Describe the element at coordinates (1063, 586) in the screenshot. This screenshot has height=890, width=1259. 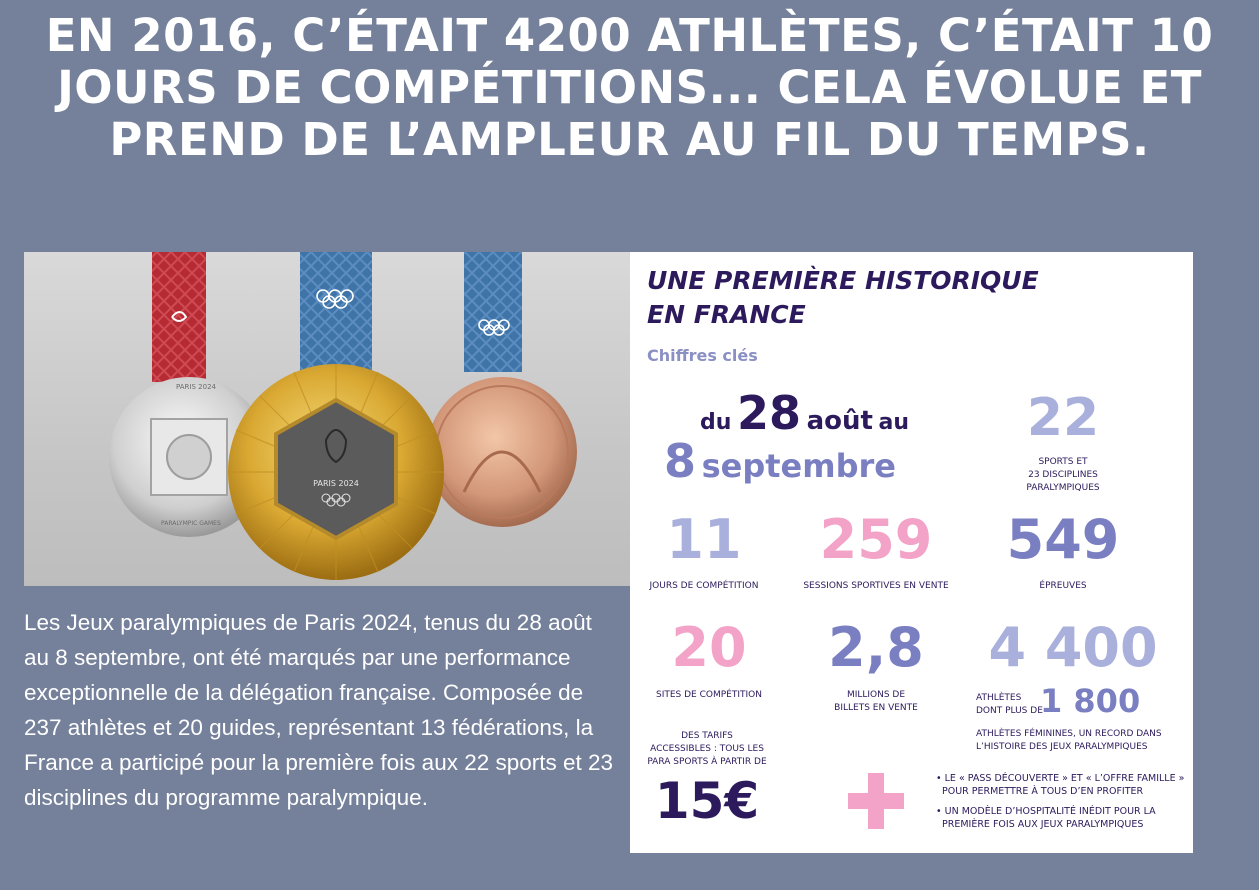
I see `events-caption: ÉPREUVES` at that location.